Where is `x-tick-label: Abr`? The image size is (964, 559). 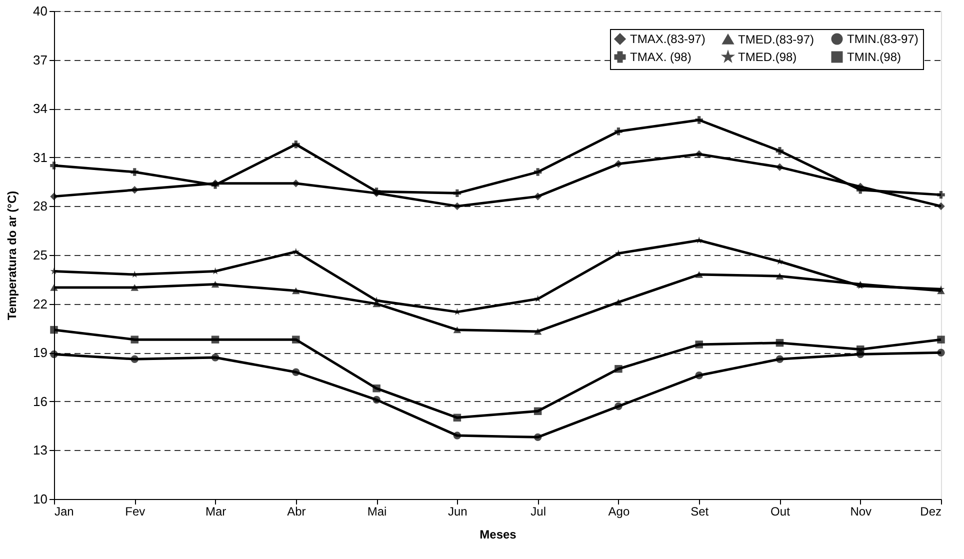 x-tick-label: Abr is located at coordinates (296, 511).